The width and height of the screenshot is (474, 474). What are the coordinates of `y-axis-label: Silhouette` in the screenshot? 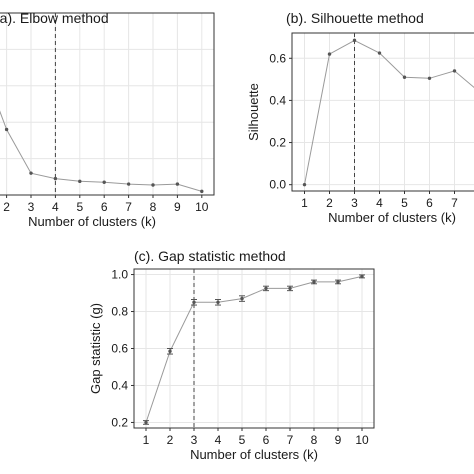 It's located at (253, 112).